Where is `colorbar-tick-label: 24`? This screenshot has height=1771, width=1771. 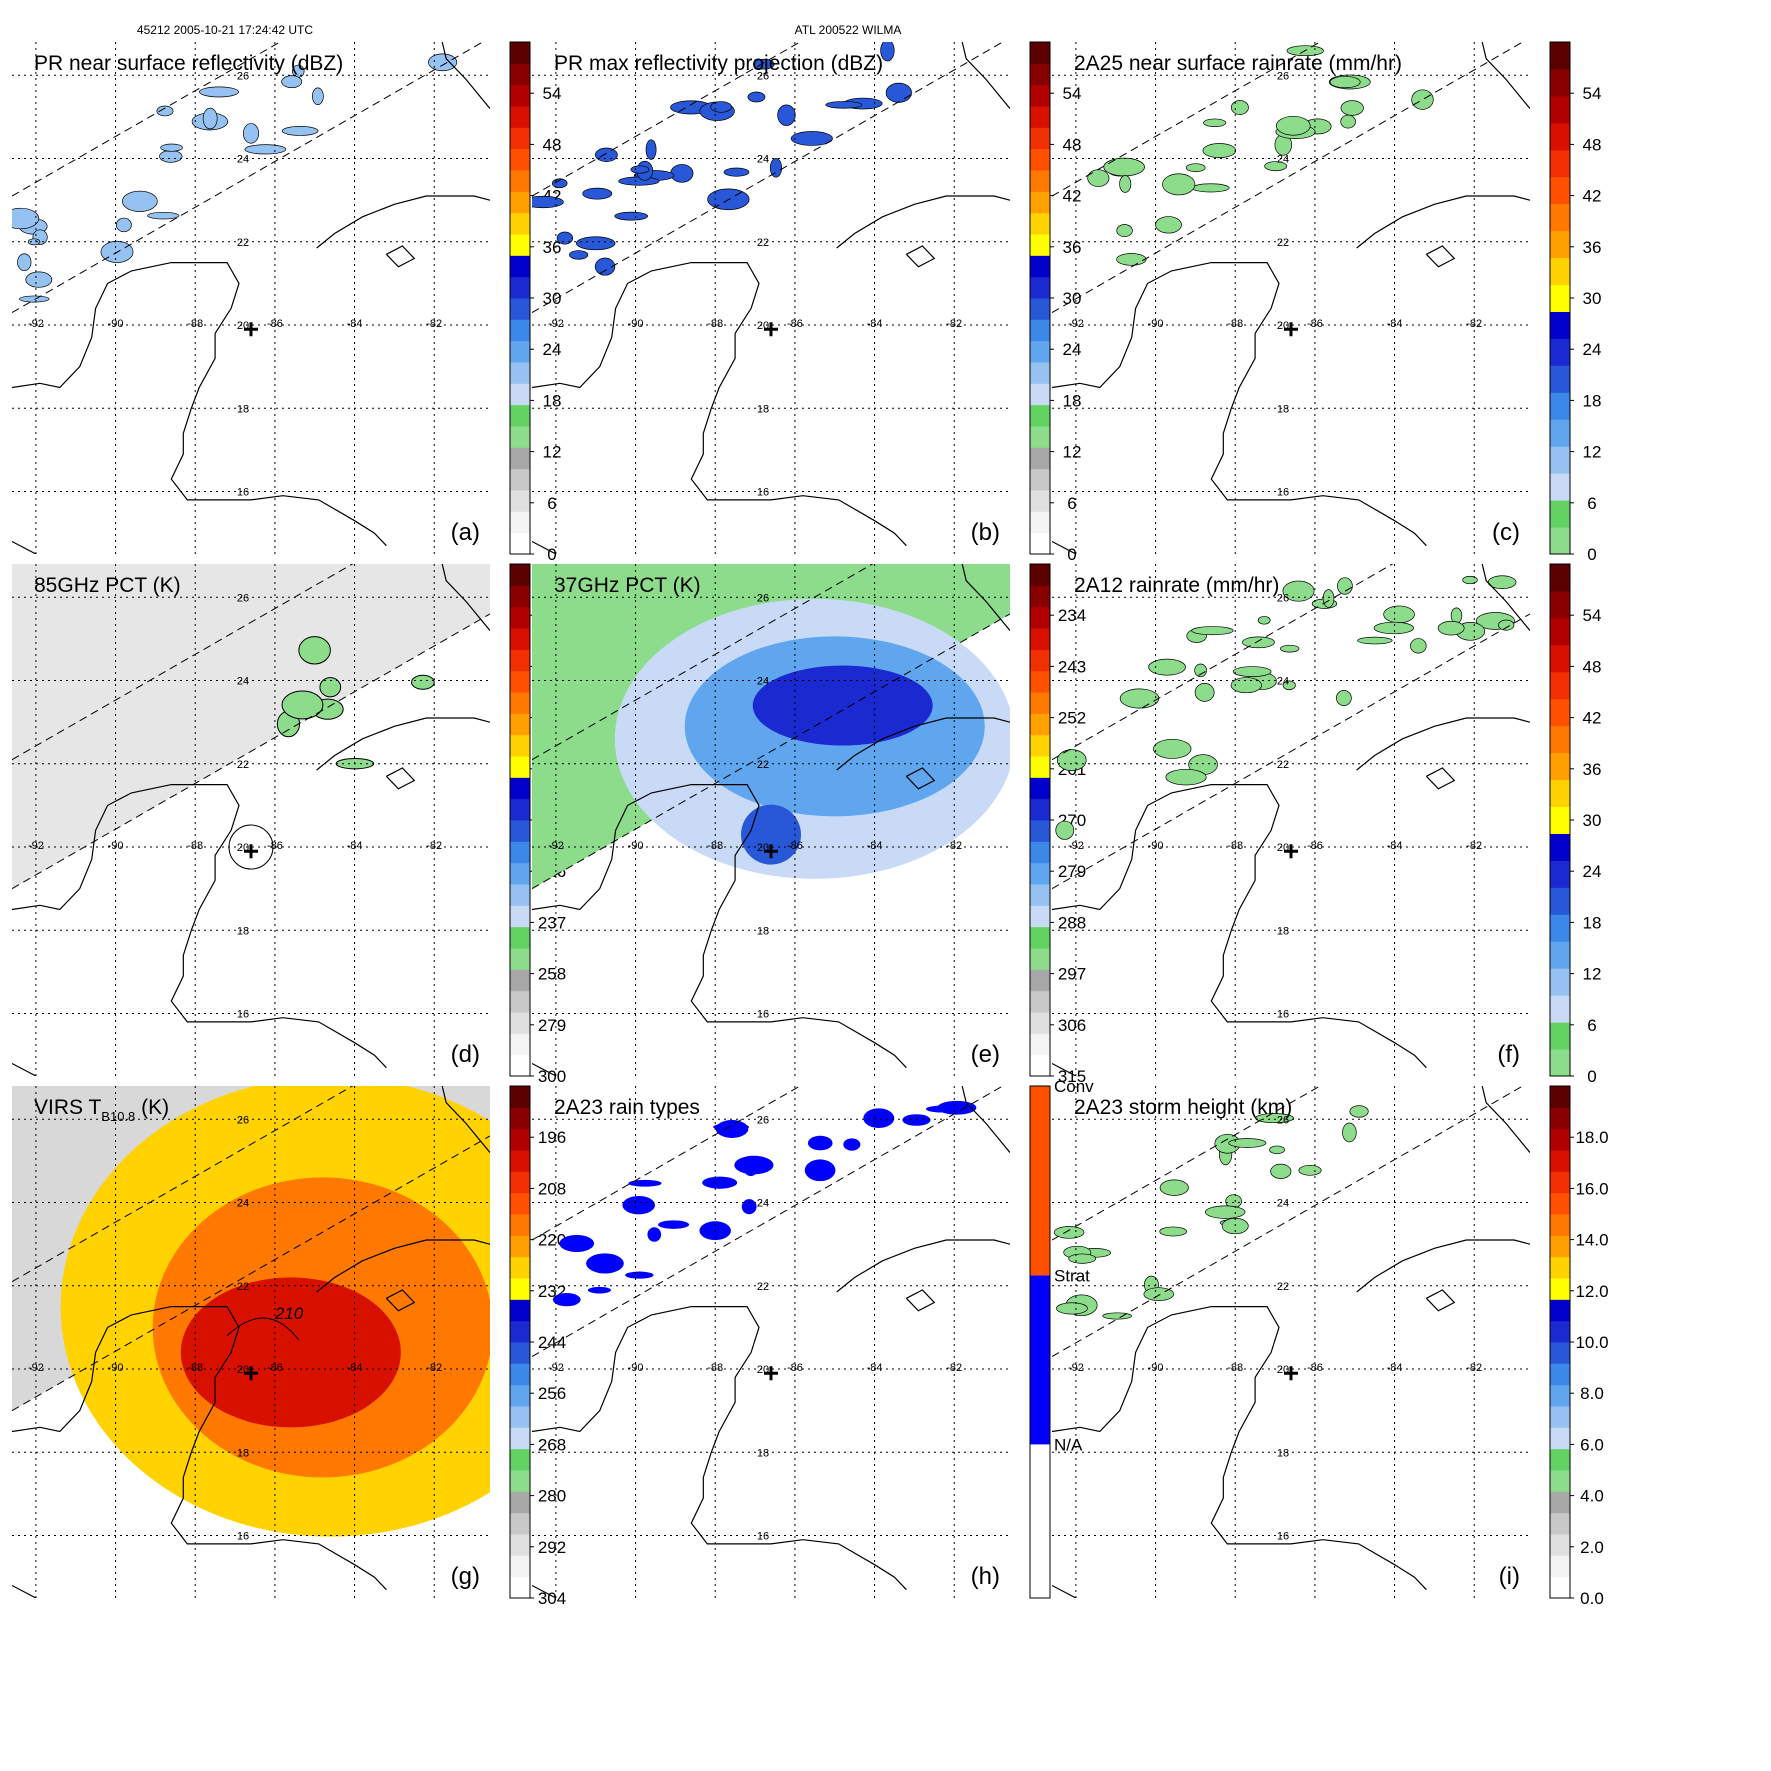
colorbar-tick-label: 24 is located at coordinates (1592, 349).